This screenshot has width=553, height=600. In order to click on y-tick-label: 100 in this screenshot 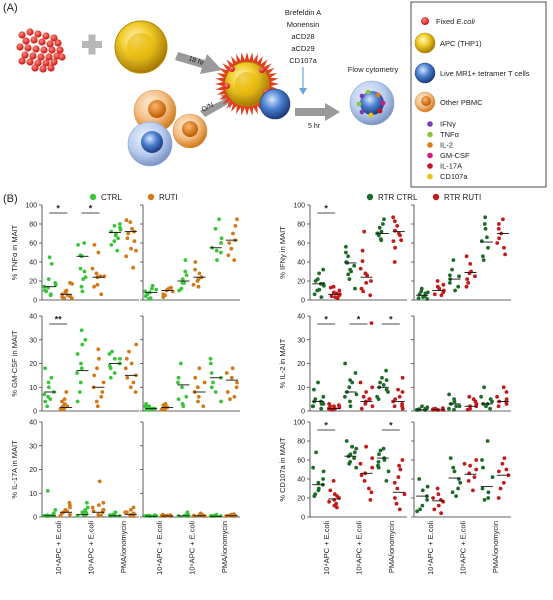, I will do `click(299, 206)`.